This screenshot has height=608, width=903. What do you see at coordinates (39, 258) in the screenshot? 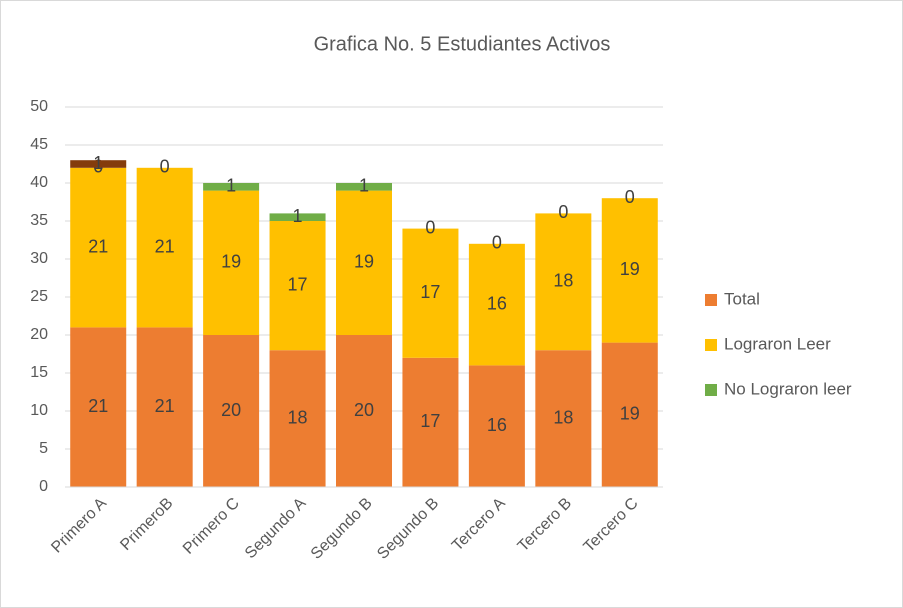
I see `y-tick-label: 30` at bounding box center [39, 258].